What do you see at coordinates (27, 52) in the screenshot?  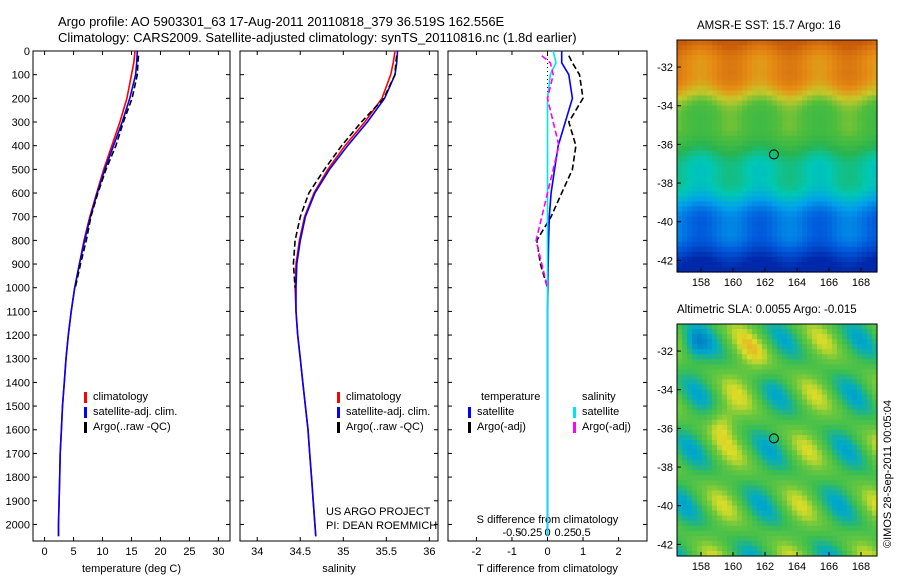 I see `y-tick-label: 0` at bounding box center [27, 52].